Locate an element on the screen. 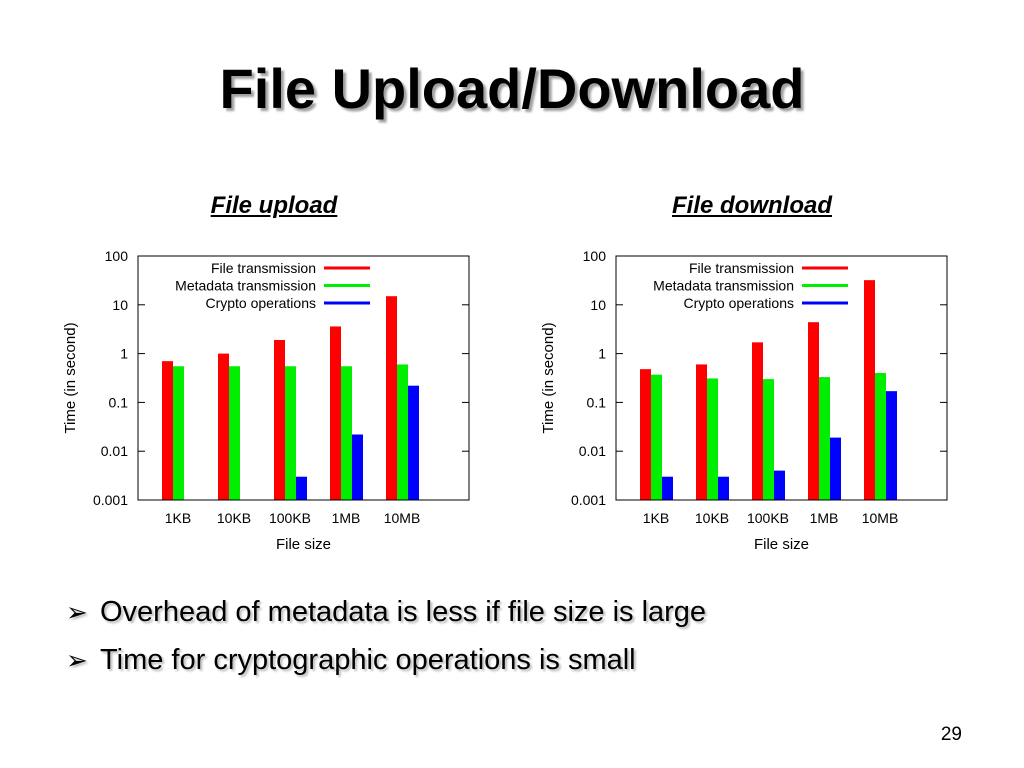 The image size is (1024, 768). page-number: 29 is located at coordinates (951, 734).